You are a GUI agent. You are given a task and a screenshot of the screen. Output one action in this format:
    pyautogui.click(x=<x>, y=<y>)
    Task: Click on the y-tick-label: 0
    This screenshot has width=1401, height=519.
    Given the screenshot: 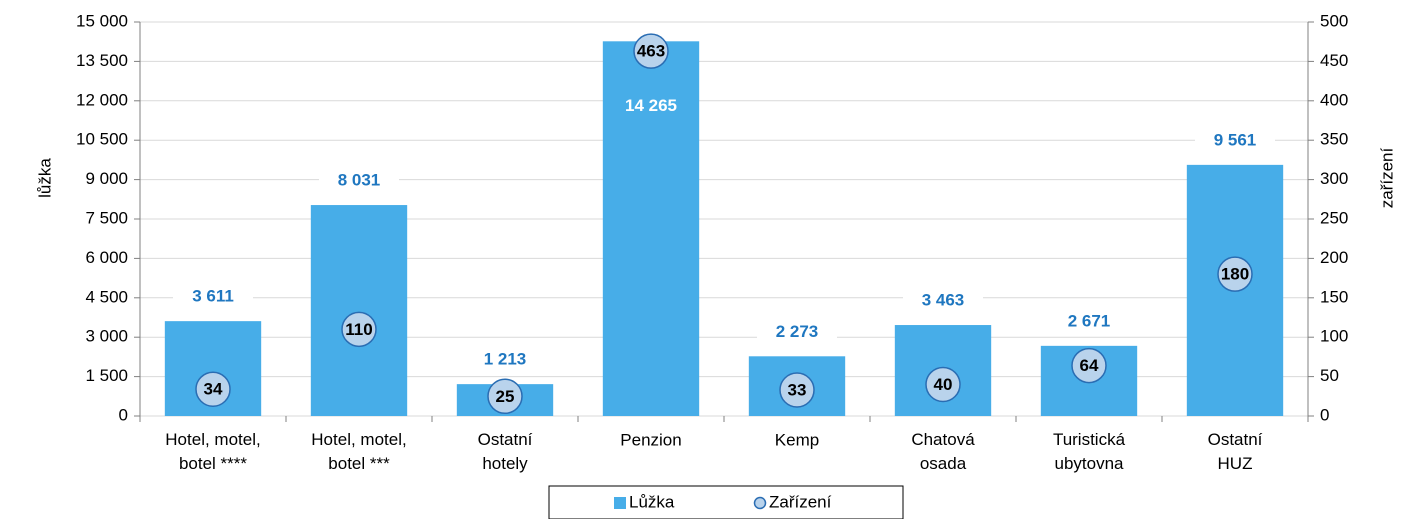 What is the action you would take?
    pyautogui.click(x=123, y=414)
    